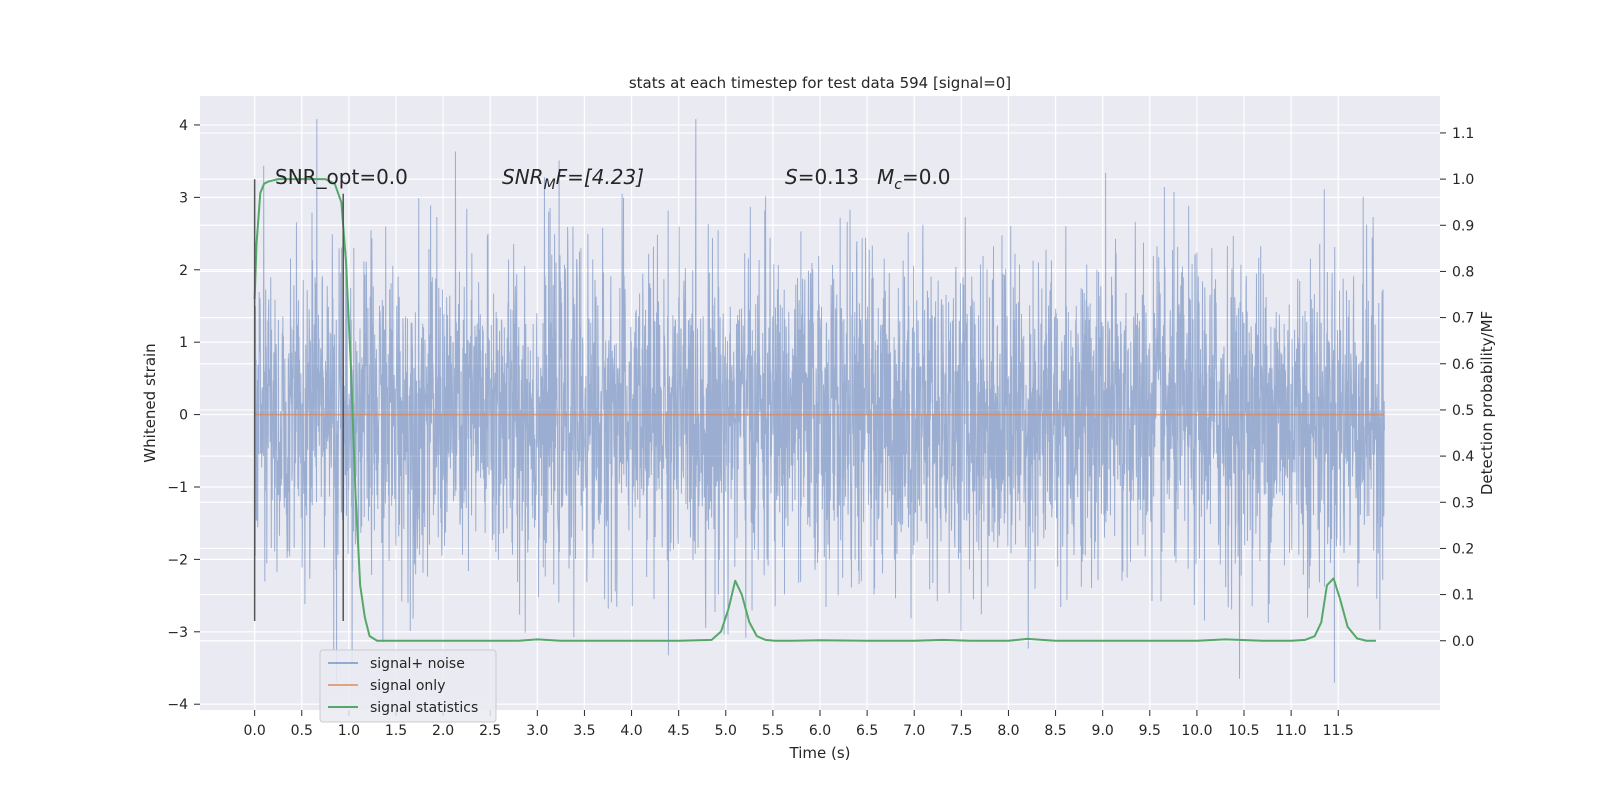 The image size is (1600, 800). Describe the element at coordinates (1463, 134) in the screenshot. I see `y2-tick-label: 1.1` at that location.